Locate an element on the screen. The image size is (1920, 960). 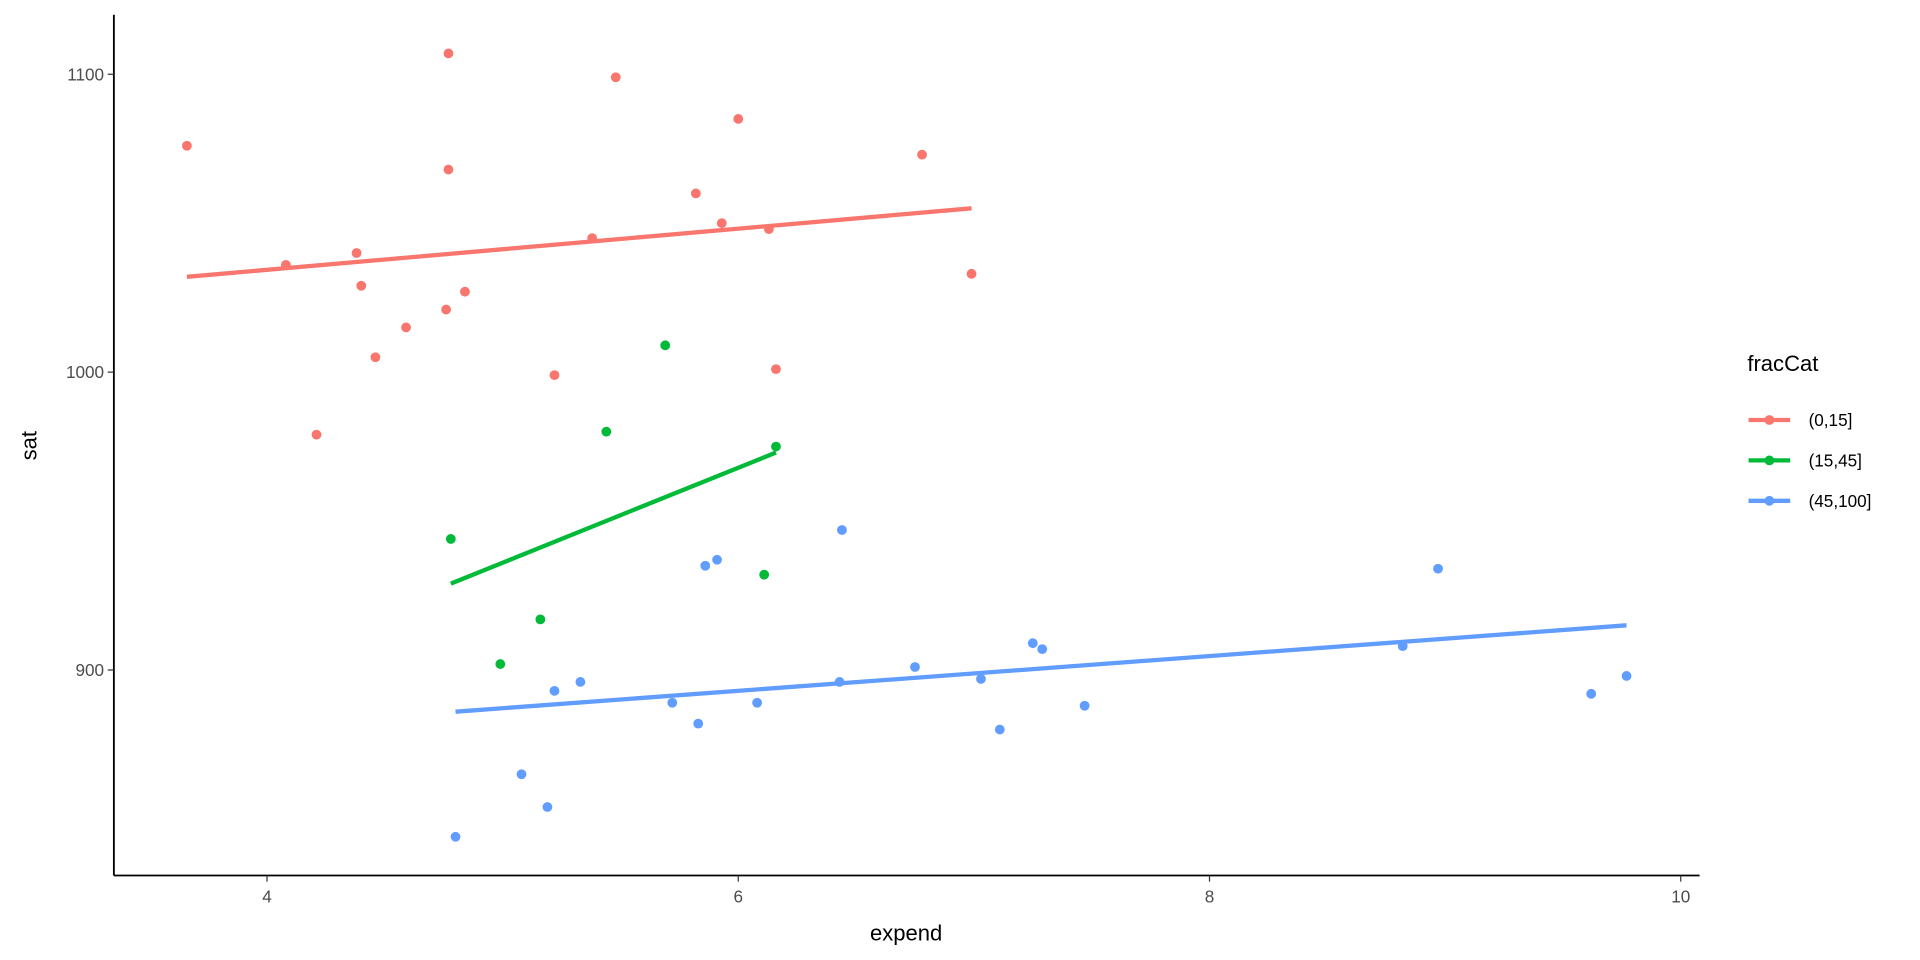
legend-label: (0,15] is located at coordinates (1831, 420).